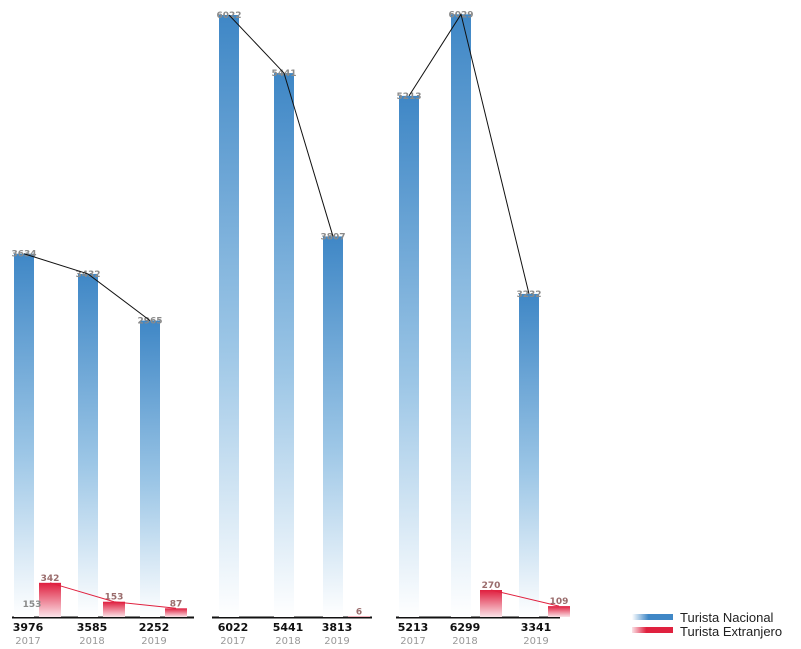 The image size is (801, 649). Describe the element at coordinates (413, 627) in the screenshot. I see `total-2017: 5213` at that location.